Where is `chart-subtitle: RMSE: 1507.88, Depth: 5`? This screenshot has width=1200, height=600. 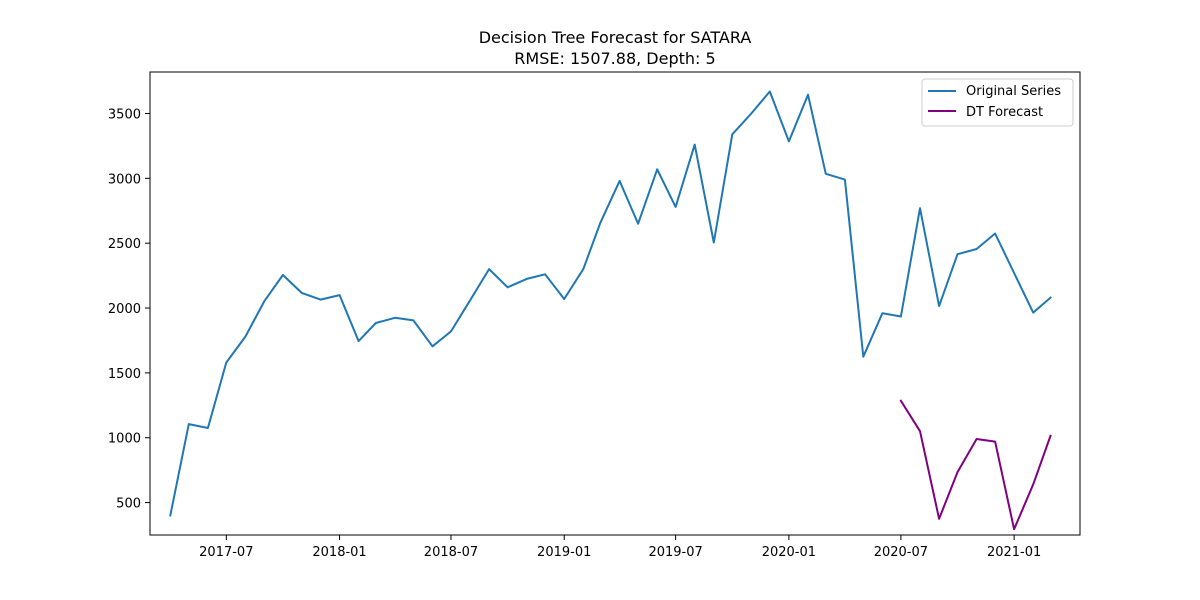
chart-subtitle: RMSE: 1507.88, Depth: 5 is located at coordinates (614, 58).